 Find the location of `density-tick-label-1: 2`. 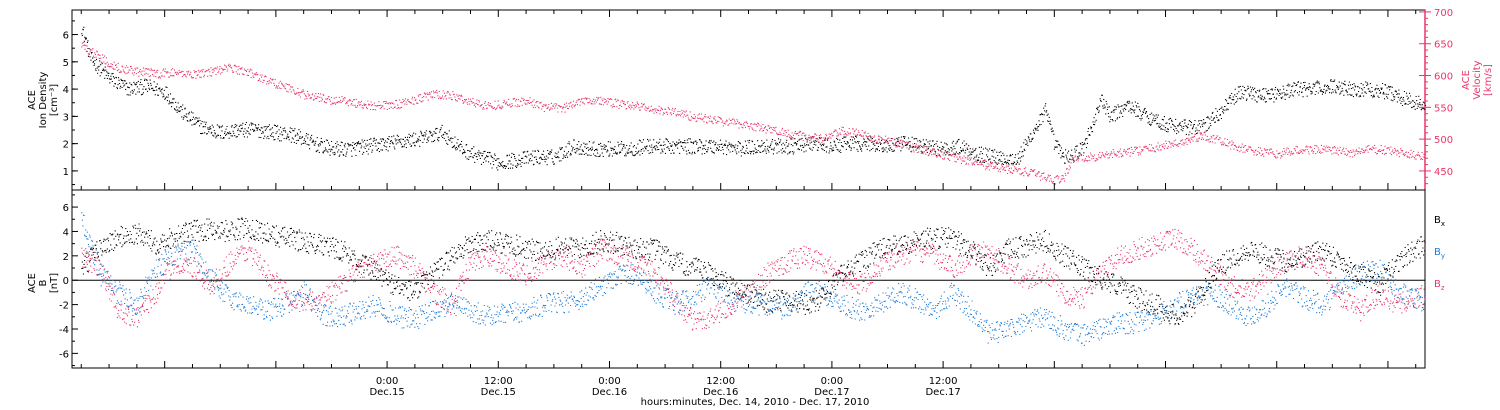

density-tick-label-1: 2 is located at coordinates (66, 145).